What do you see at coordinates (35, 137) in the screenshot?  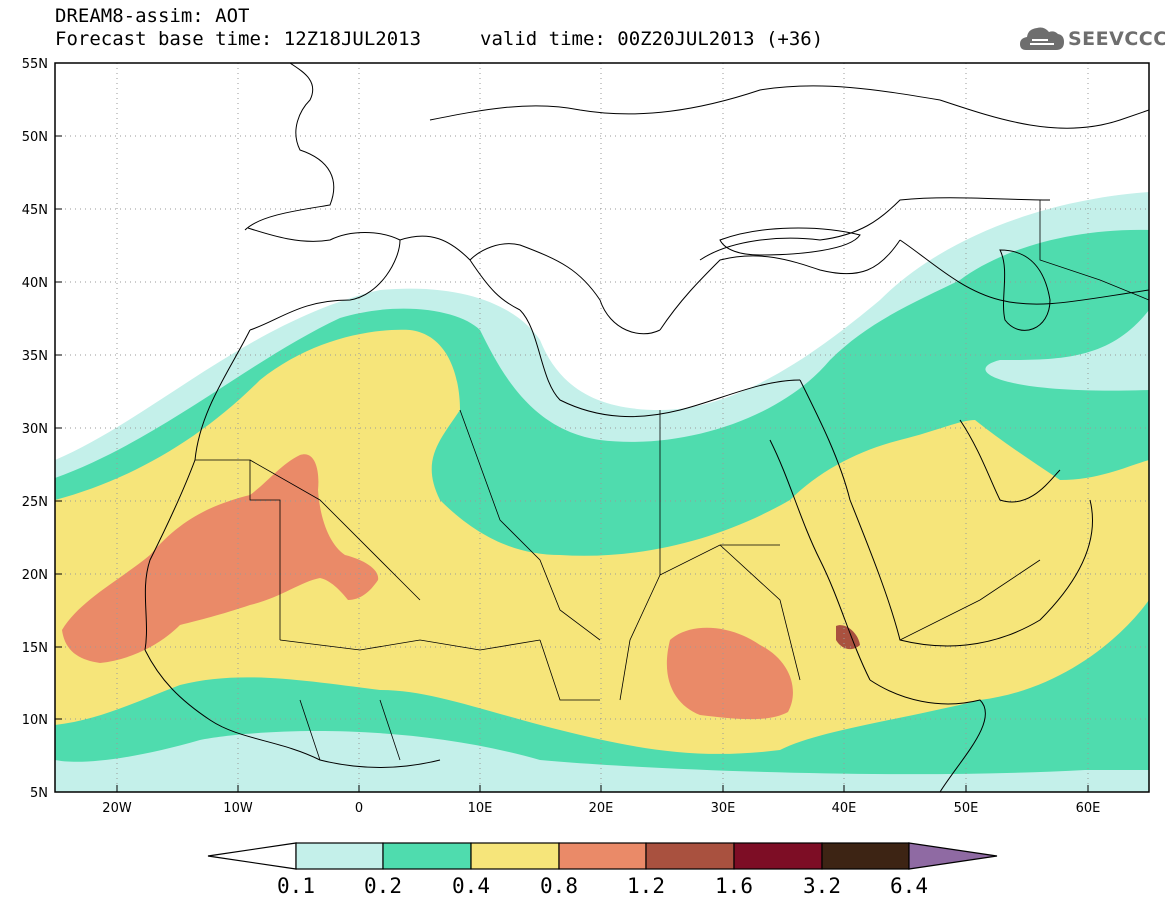 I see `lat-label: 50N` at bounding box center [35, 137].